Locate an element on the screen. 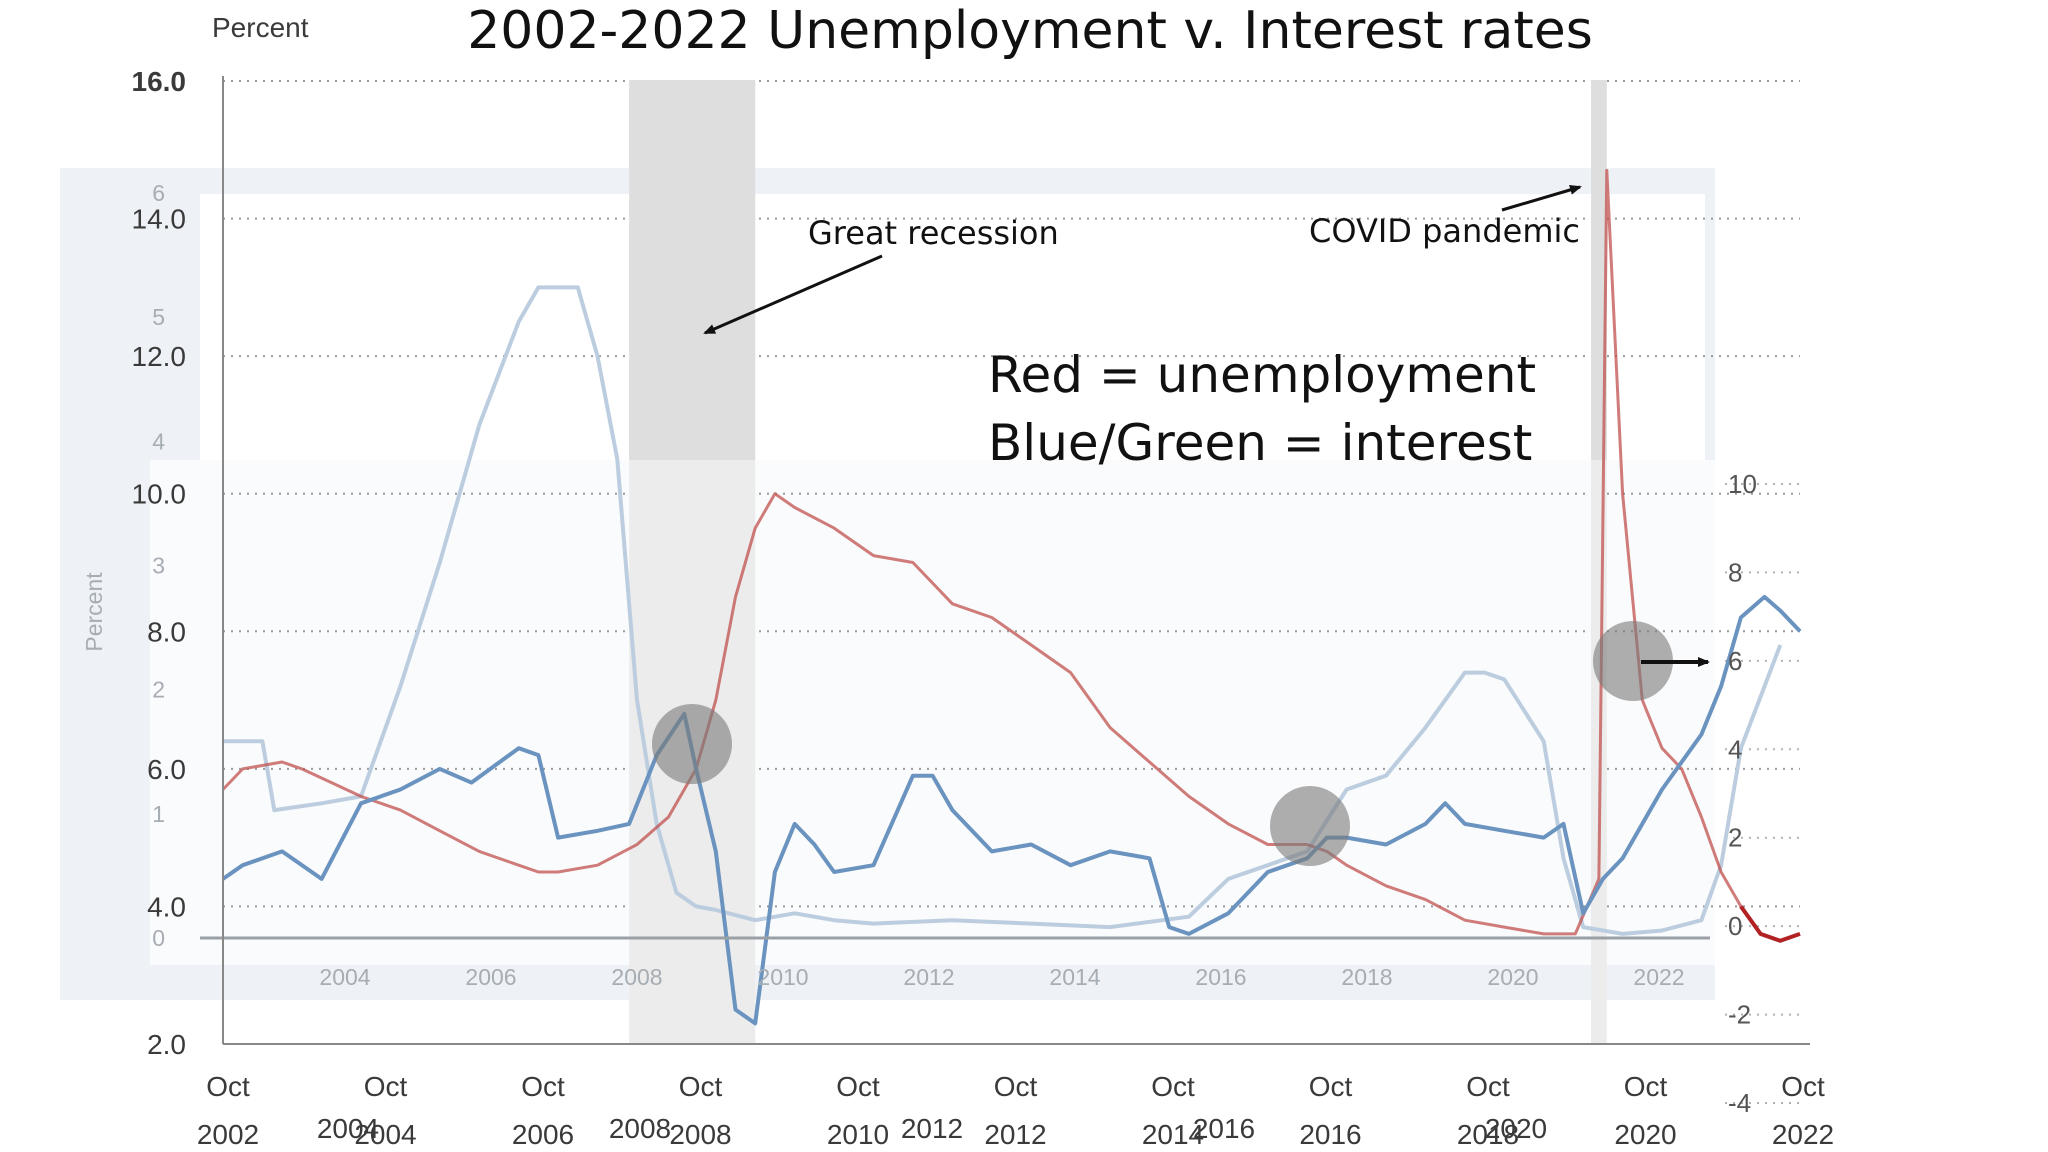  y-tick-label: 8.0 is located at coordinates (166, 631).